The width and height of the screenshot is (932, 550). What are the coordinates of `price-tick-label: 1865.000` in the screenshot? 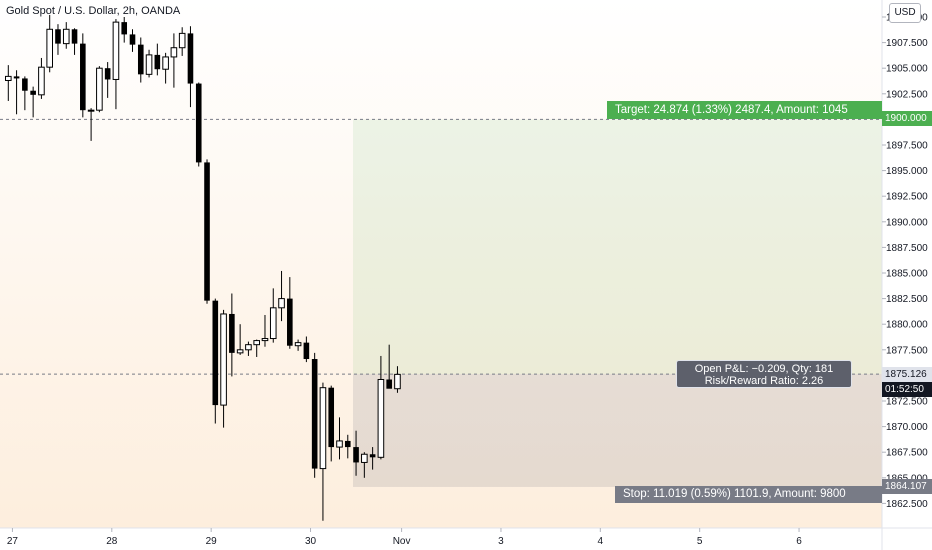 It's located at (907, 478).